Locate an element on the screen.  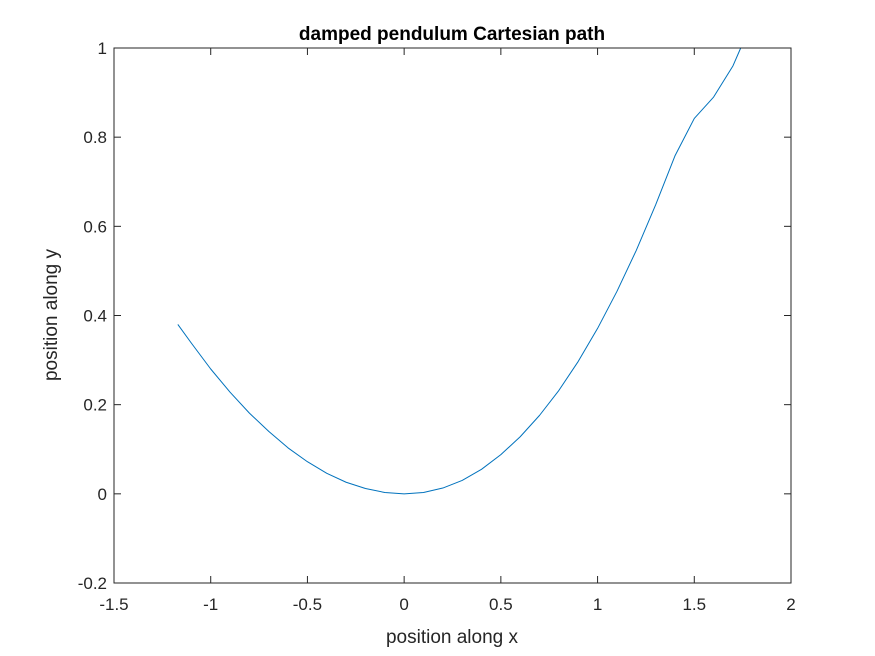
chart-title: damped pendulum Cartesian path is located at coordinates (452, 34).